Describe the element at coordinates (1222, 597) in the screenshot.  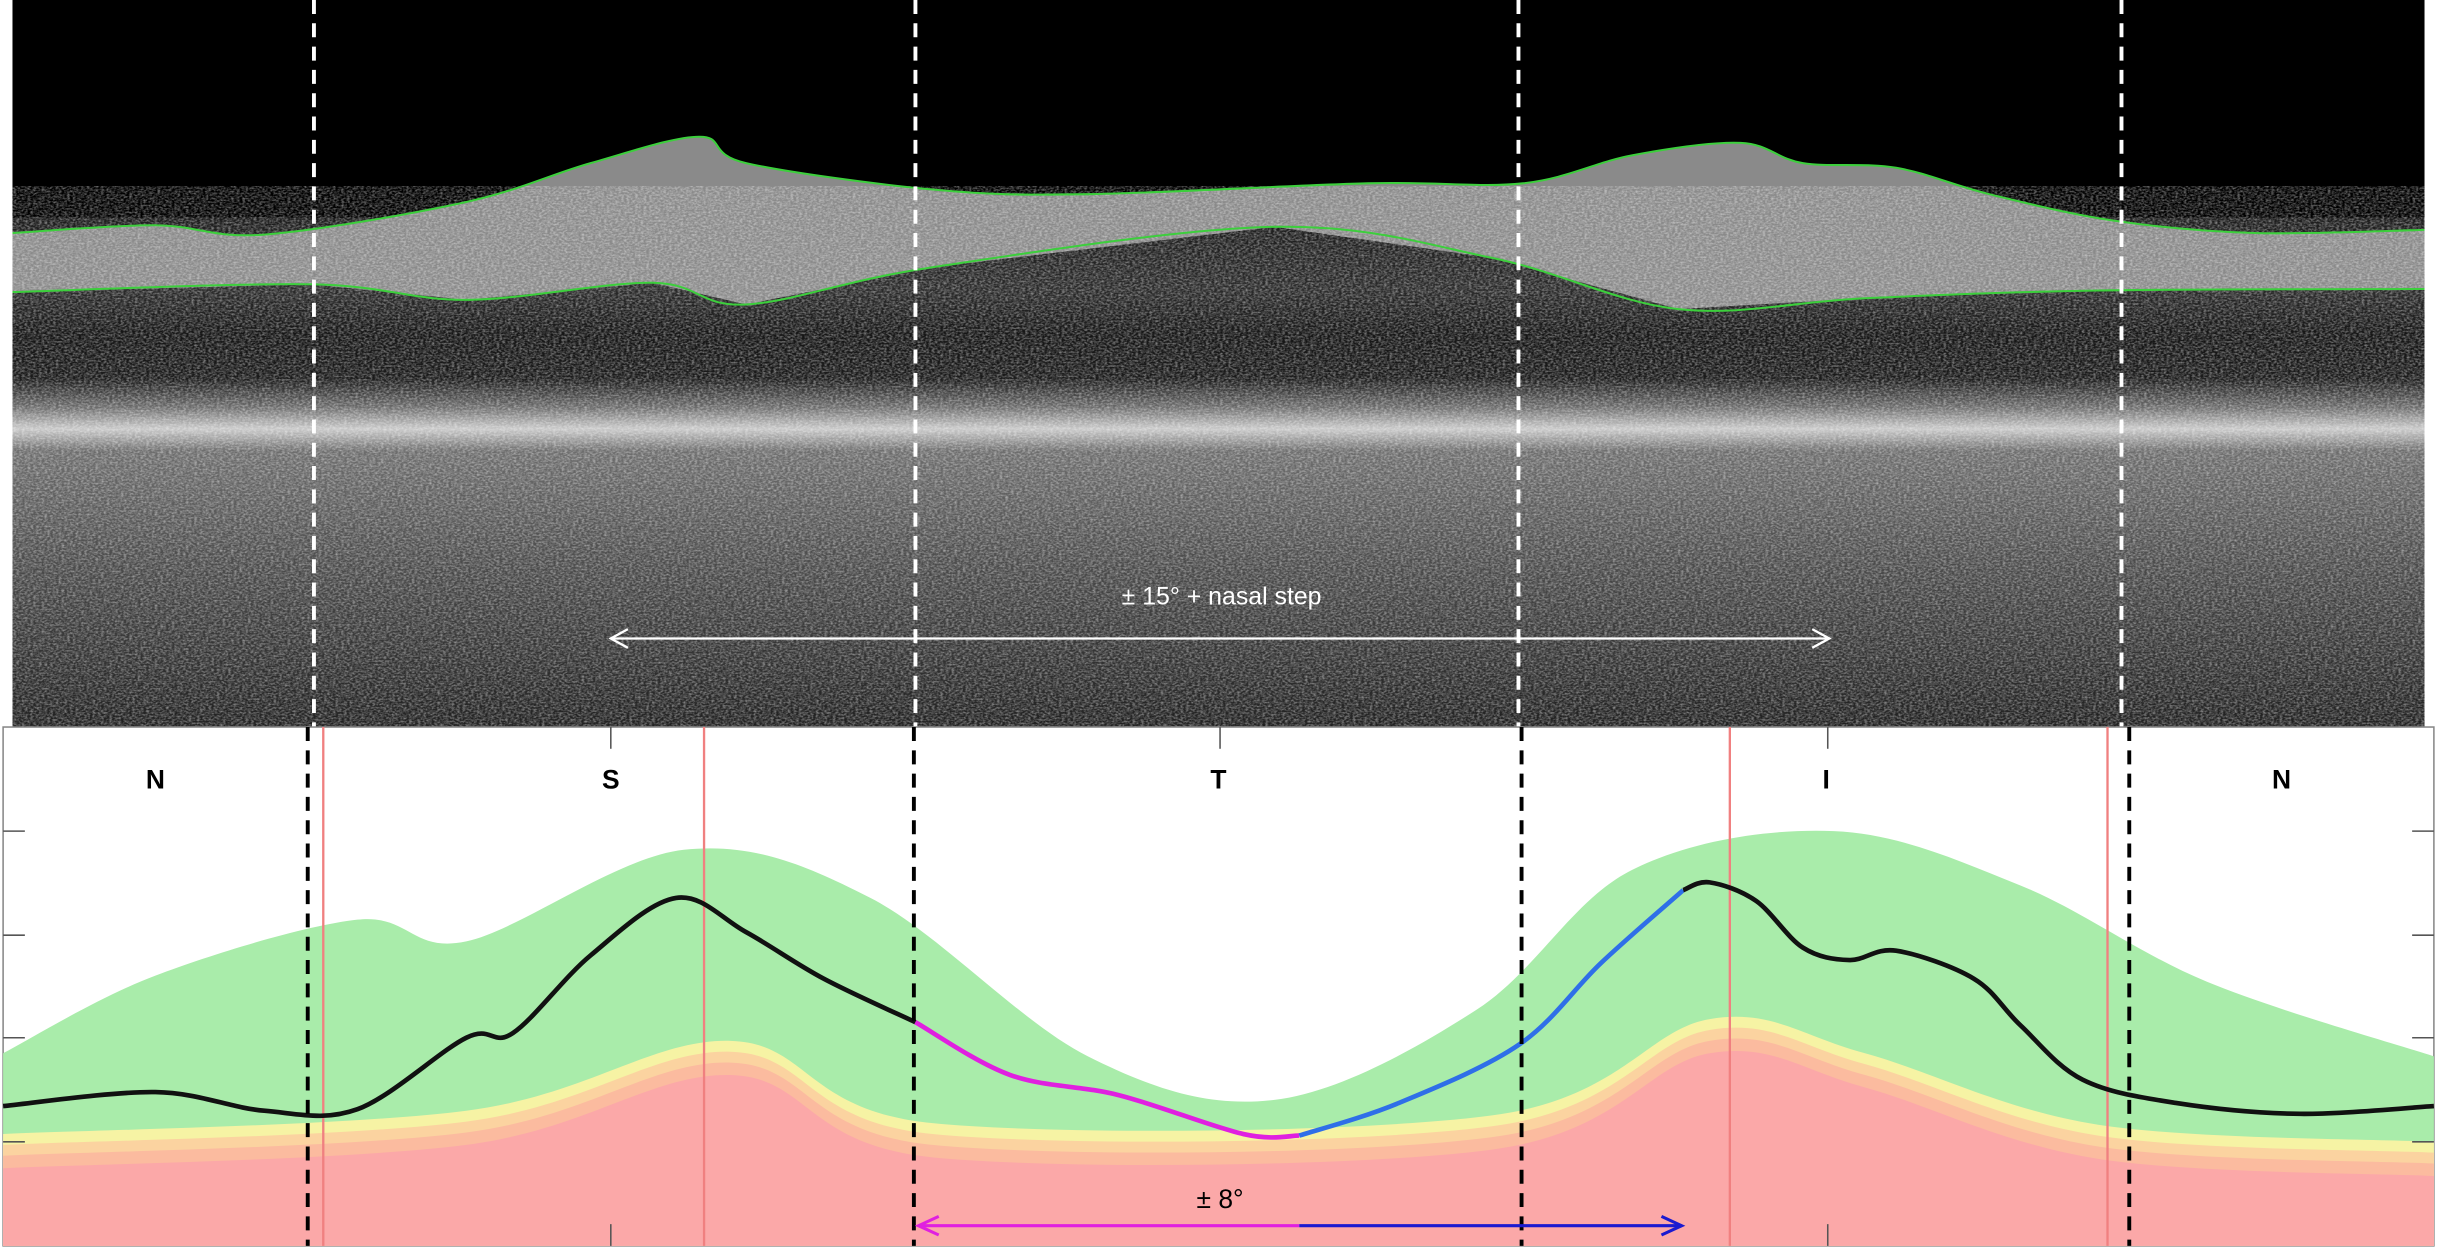
I see `range-annotation: ± 15° + nasal step` at that location.